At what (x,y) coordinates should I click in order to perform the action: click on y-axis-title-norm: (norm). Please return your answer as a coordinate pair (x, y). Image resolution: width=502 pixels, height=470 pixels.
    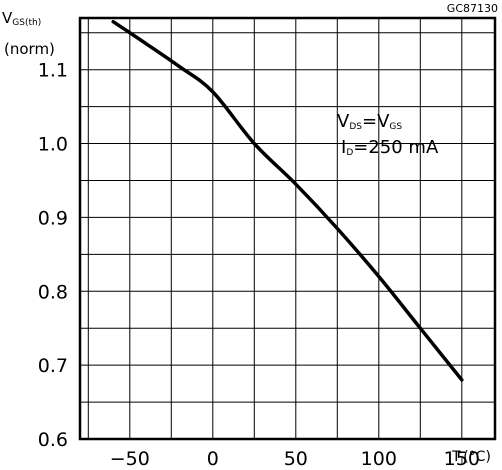
    Looking at the image, I should click on (29, 49).